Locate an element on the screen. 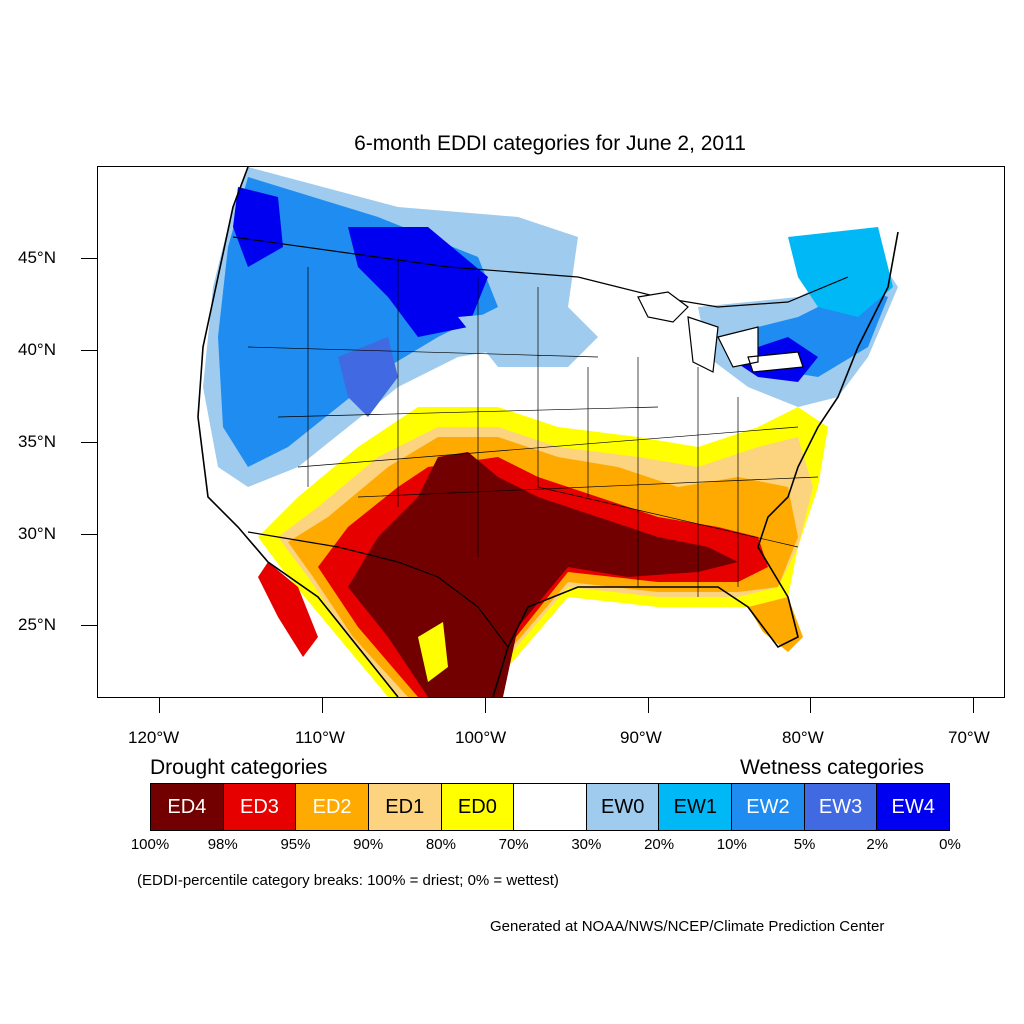  dry-region-baja is located at coordinates (288, 609).